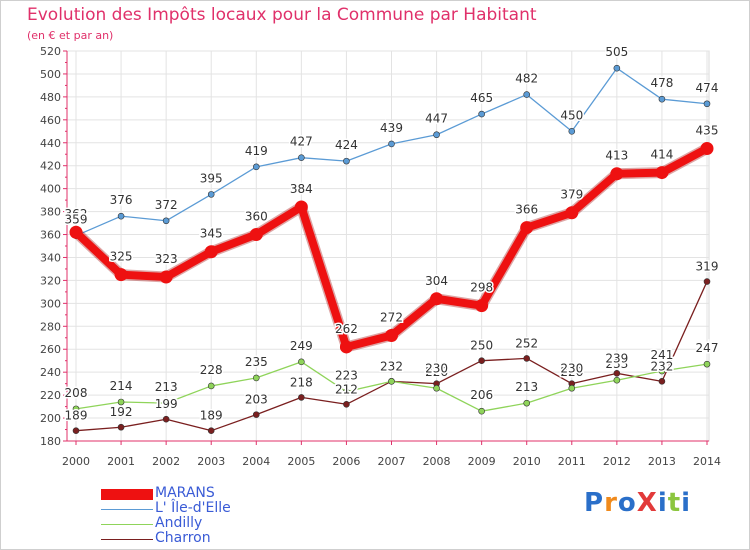 The height and width of the screenshot is (550, 750). I want to click on data-label: 239, so click(616, 358).